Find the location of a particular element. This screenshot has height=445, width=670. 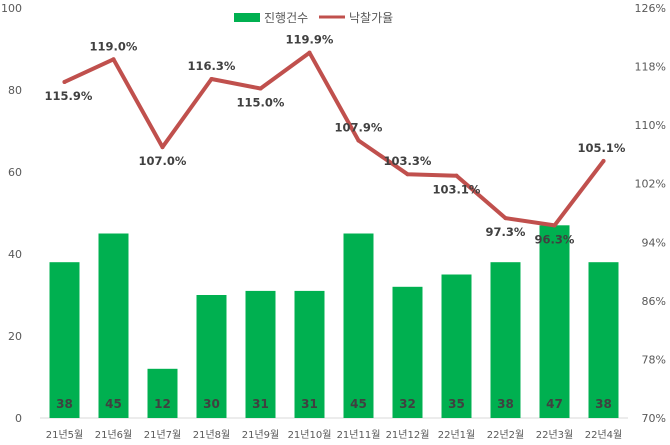

left-axis-tick: 20 is located at coordinates (15, 336).